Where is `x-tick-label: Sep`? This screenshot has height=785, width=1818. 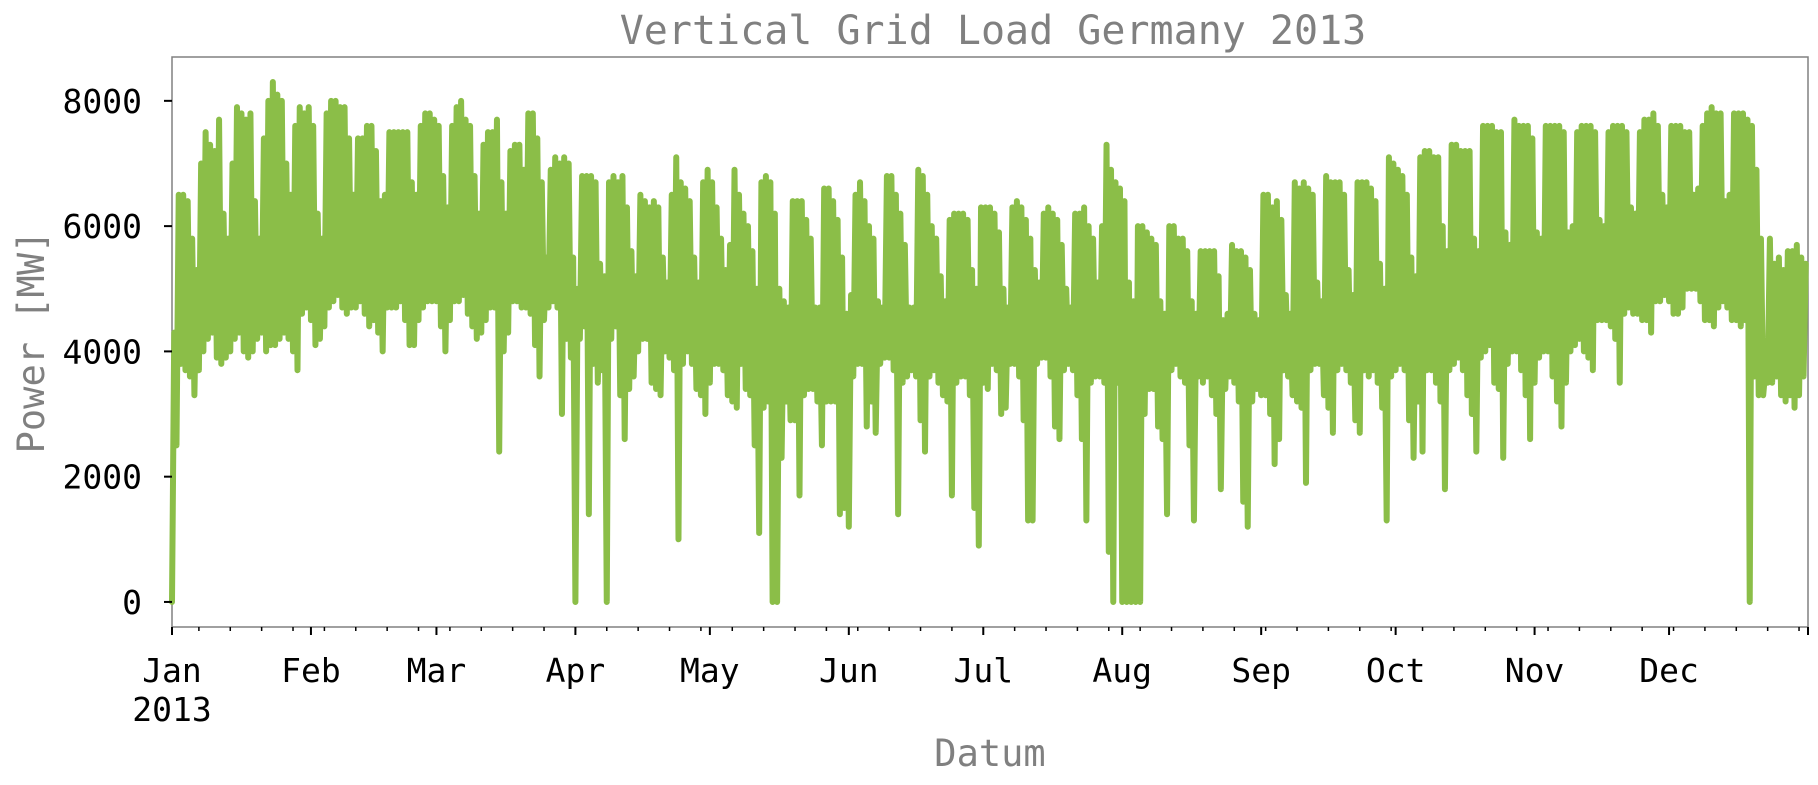
x-tick-label: Sep is located at coordinates (1261, 670).